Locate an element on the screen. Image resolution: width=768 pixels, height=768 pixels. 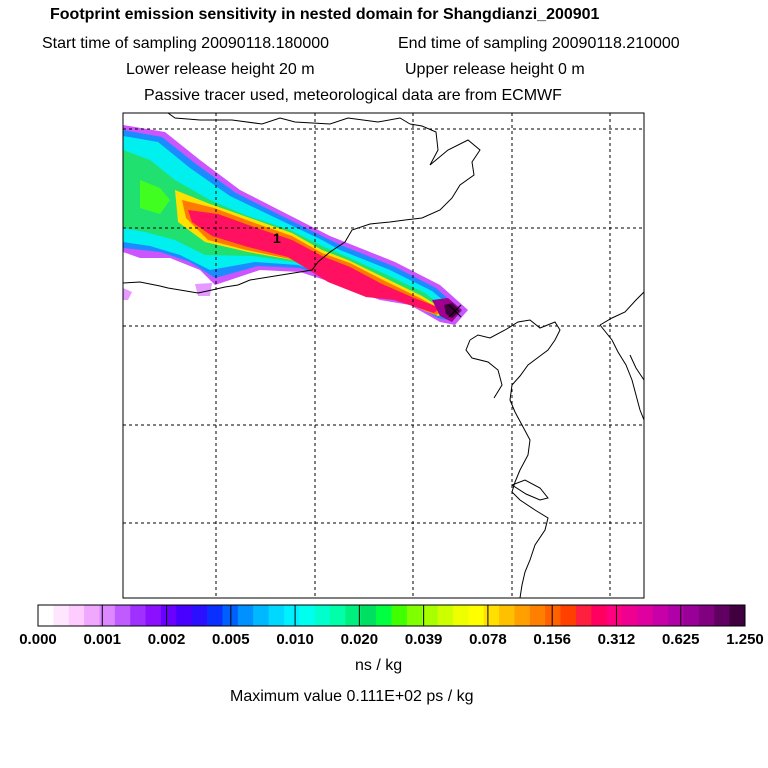
maximum-value: Maximum value 0.111E+02 ps / kg is located at coordinates (352, 696).